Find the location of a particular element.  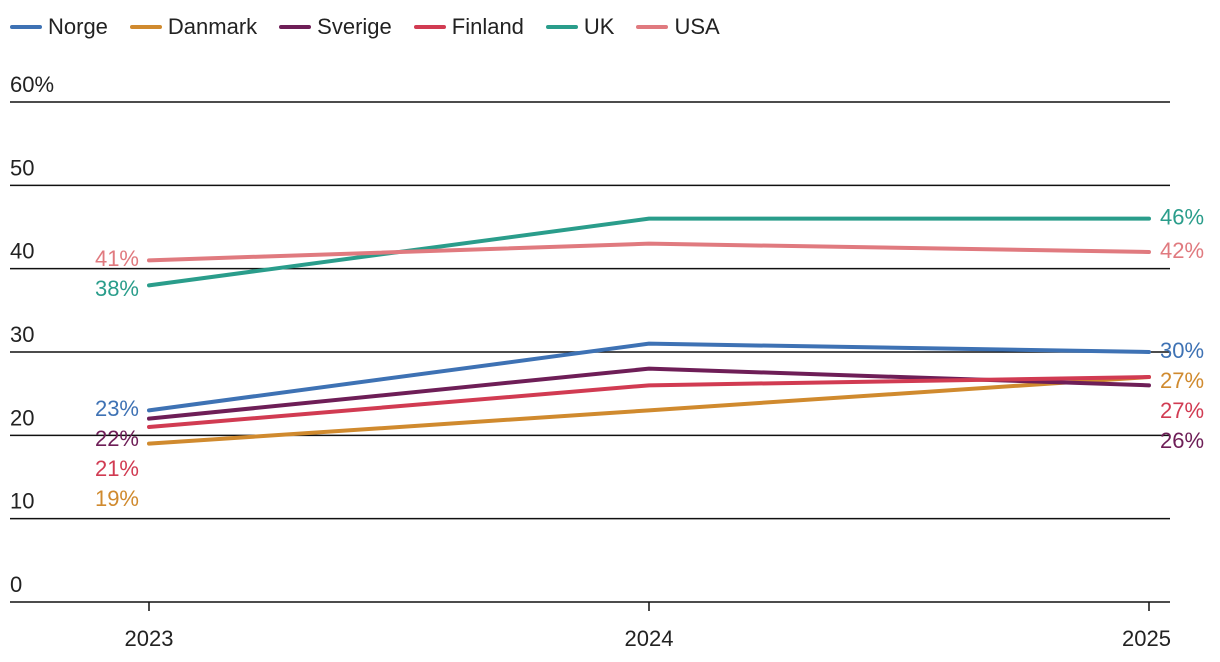

legend-label: Danmark is located at coordinates (212, 26).